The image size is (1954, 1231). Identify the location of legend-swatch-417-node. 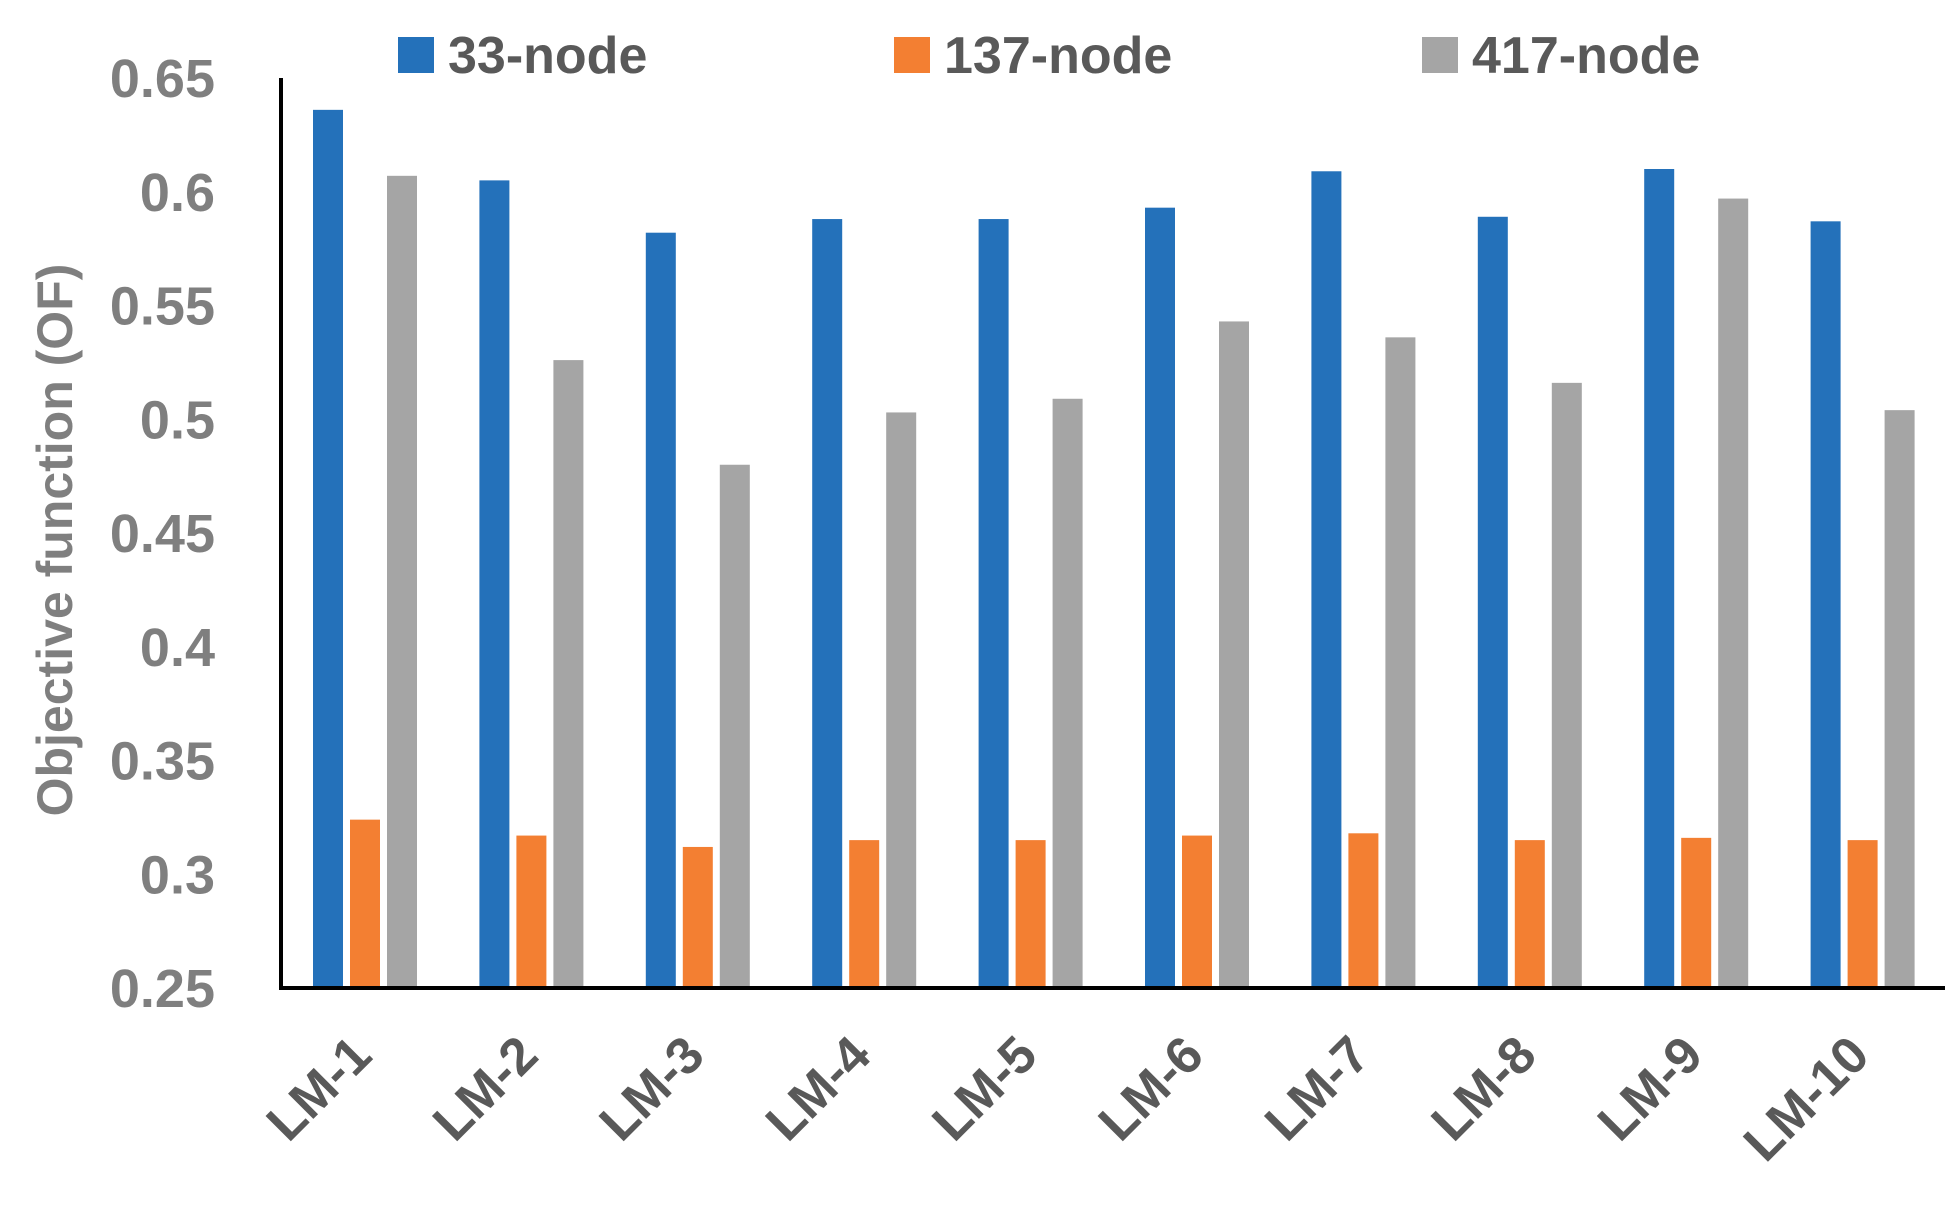
(1440, 55).